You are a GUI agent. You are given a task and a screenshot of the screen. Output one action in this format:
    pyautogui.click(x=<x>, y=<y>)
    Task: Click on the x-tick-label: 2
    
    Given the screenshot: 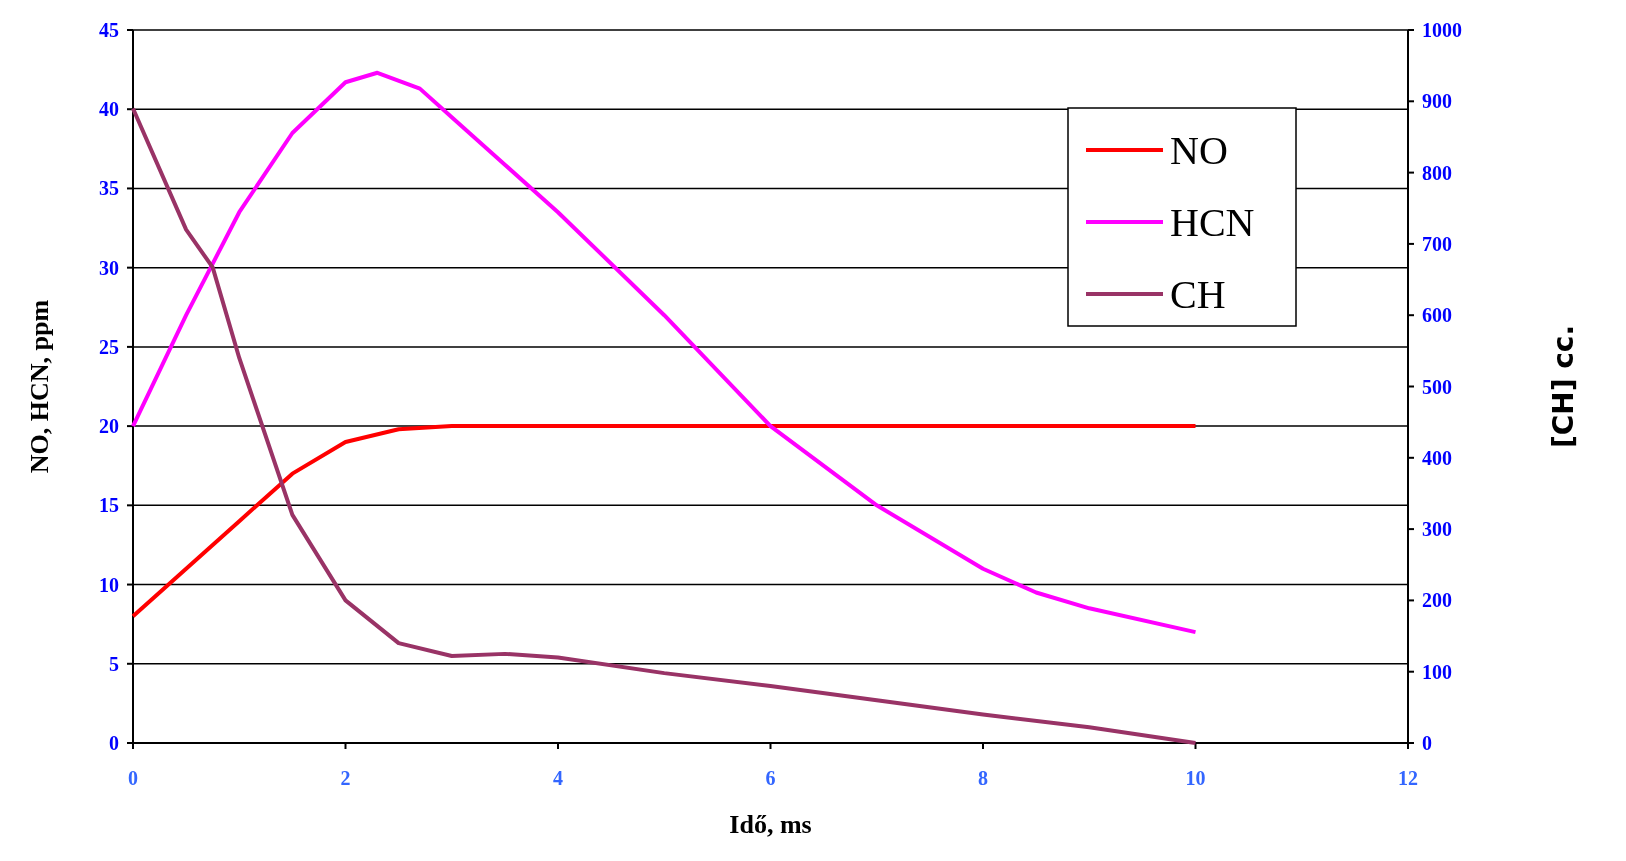 What is the action you would take?
    pyautogui.click(x=345, y=778)
    